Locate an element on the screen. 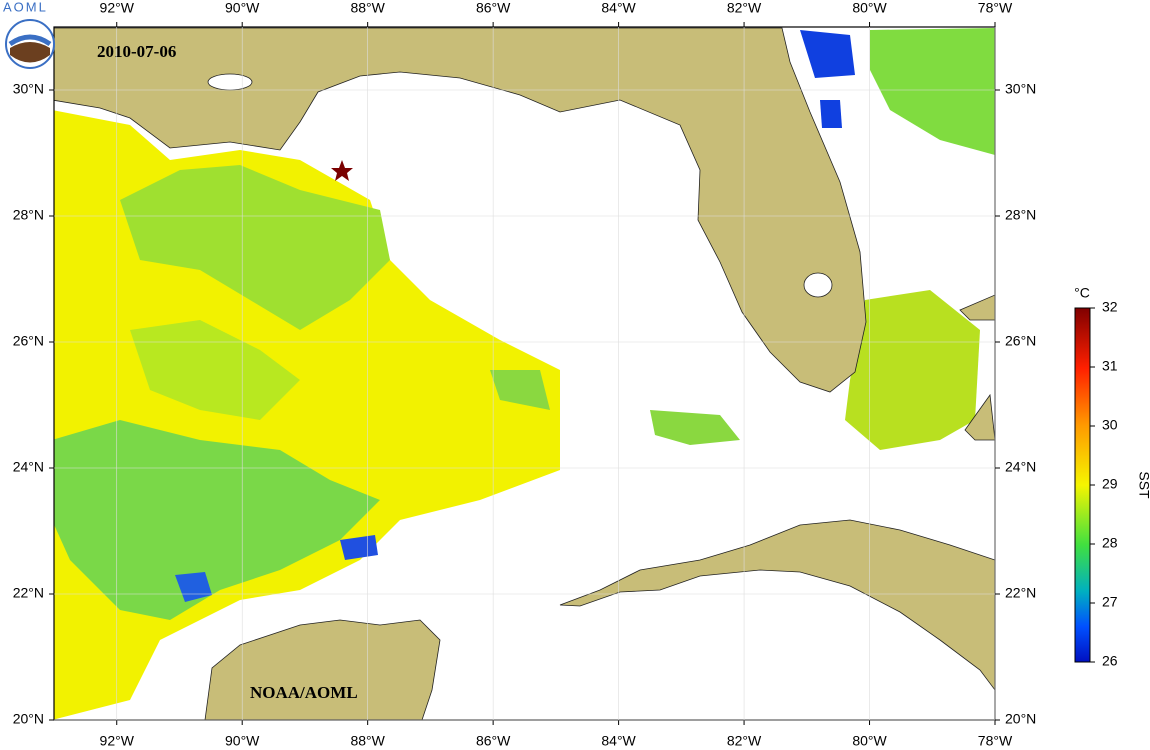 This screenshot has height=750, width=1150. colorbar-unit: °C is located at coordinates (1082, 293).